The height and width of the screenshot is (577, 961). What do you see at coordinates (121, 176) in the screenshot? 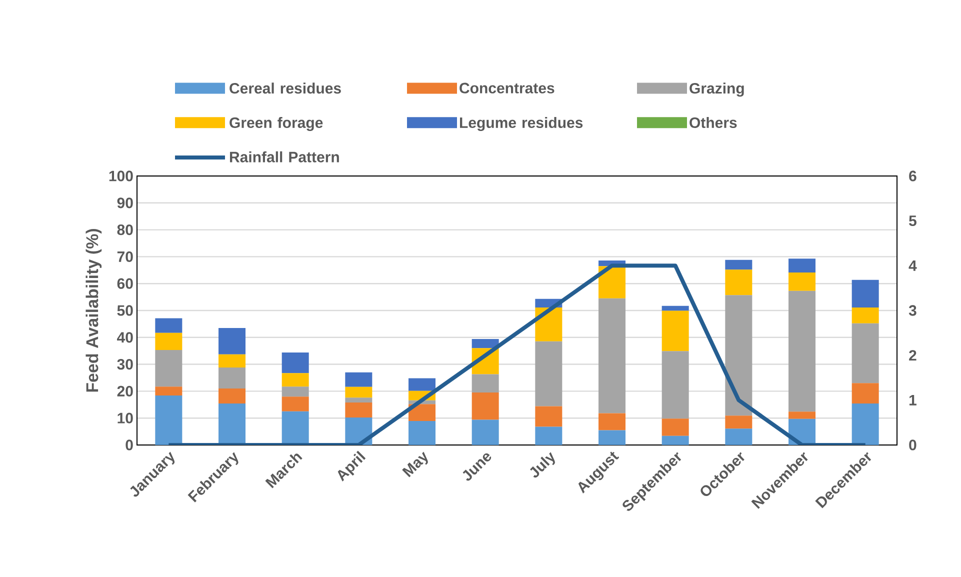
I see `y-tick-label: 100` at bounding box center [121, 176].